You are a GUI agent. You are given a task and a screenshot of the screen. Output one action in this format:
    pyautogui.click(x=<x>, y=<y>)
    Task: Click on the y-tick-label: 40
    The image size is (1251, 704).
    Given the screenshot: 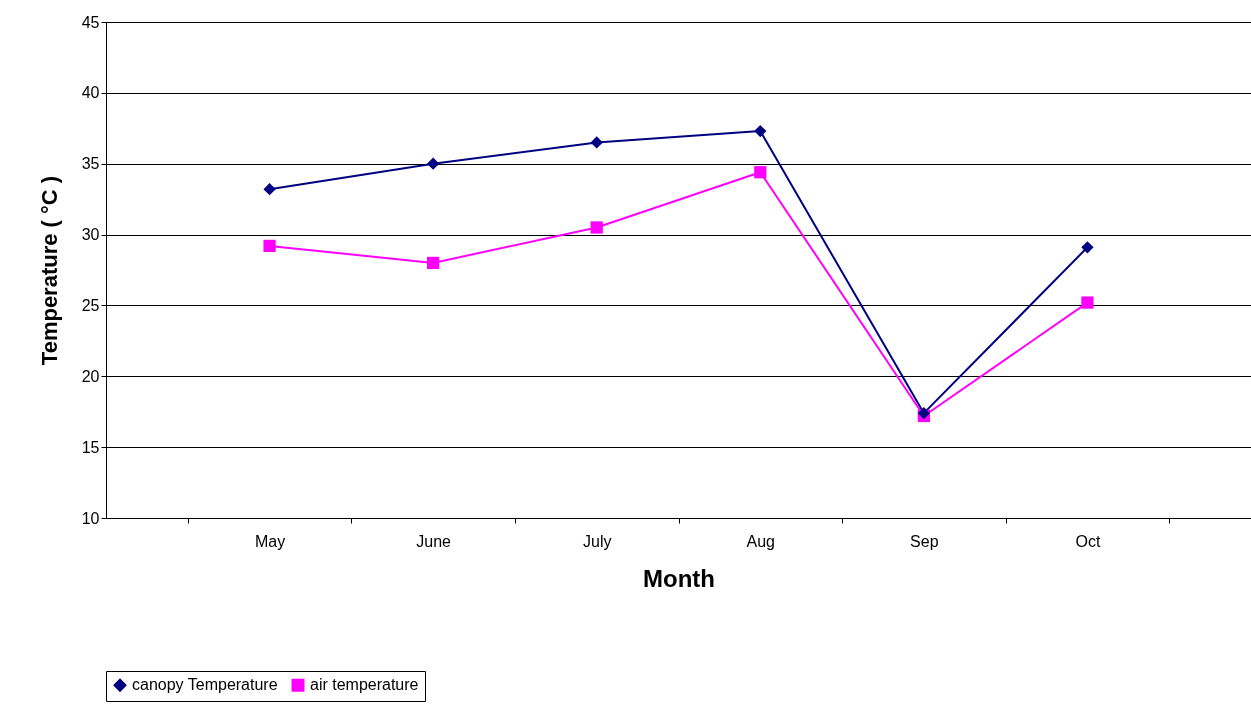 What is the action you would take?
    pyautogui.click(x=90, y=93)
    